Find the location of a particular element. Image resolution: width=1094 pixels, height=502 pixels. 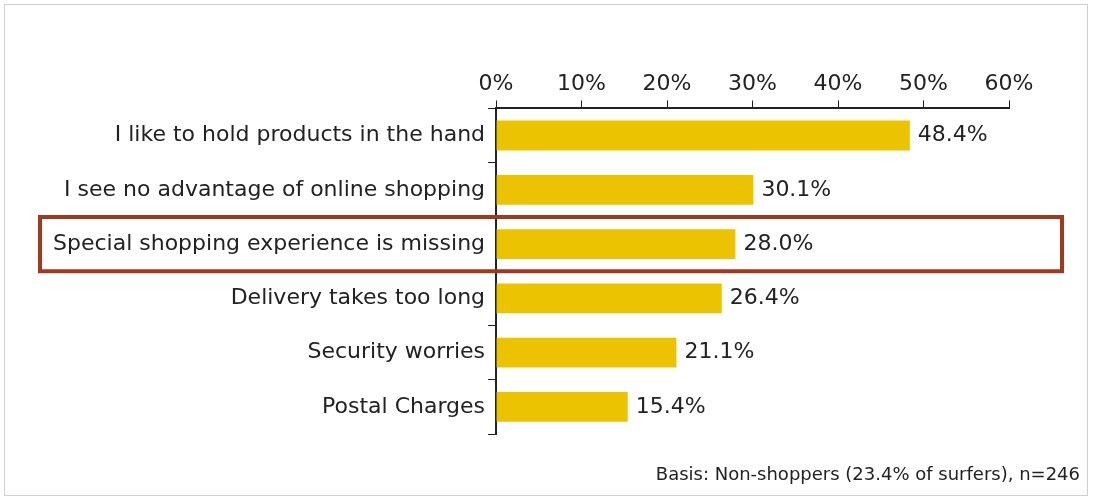

y-tick-label: I like to hold products in the hand is located at coordinates (300, 134).